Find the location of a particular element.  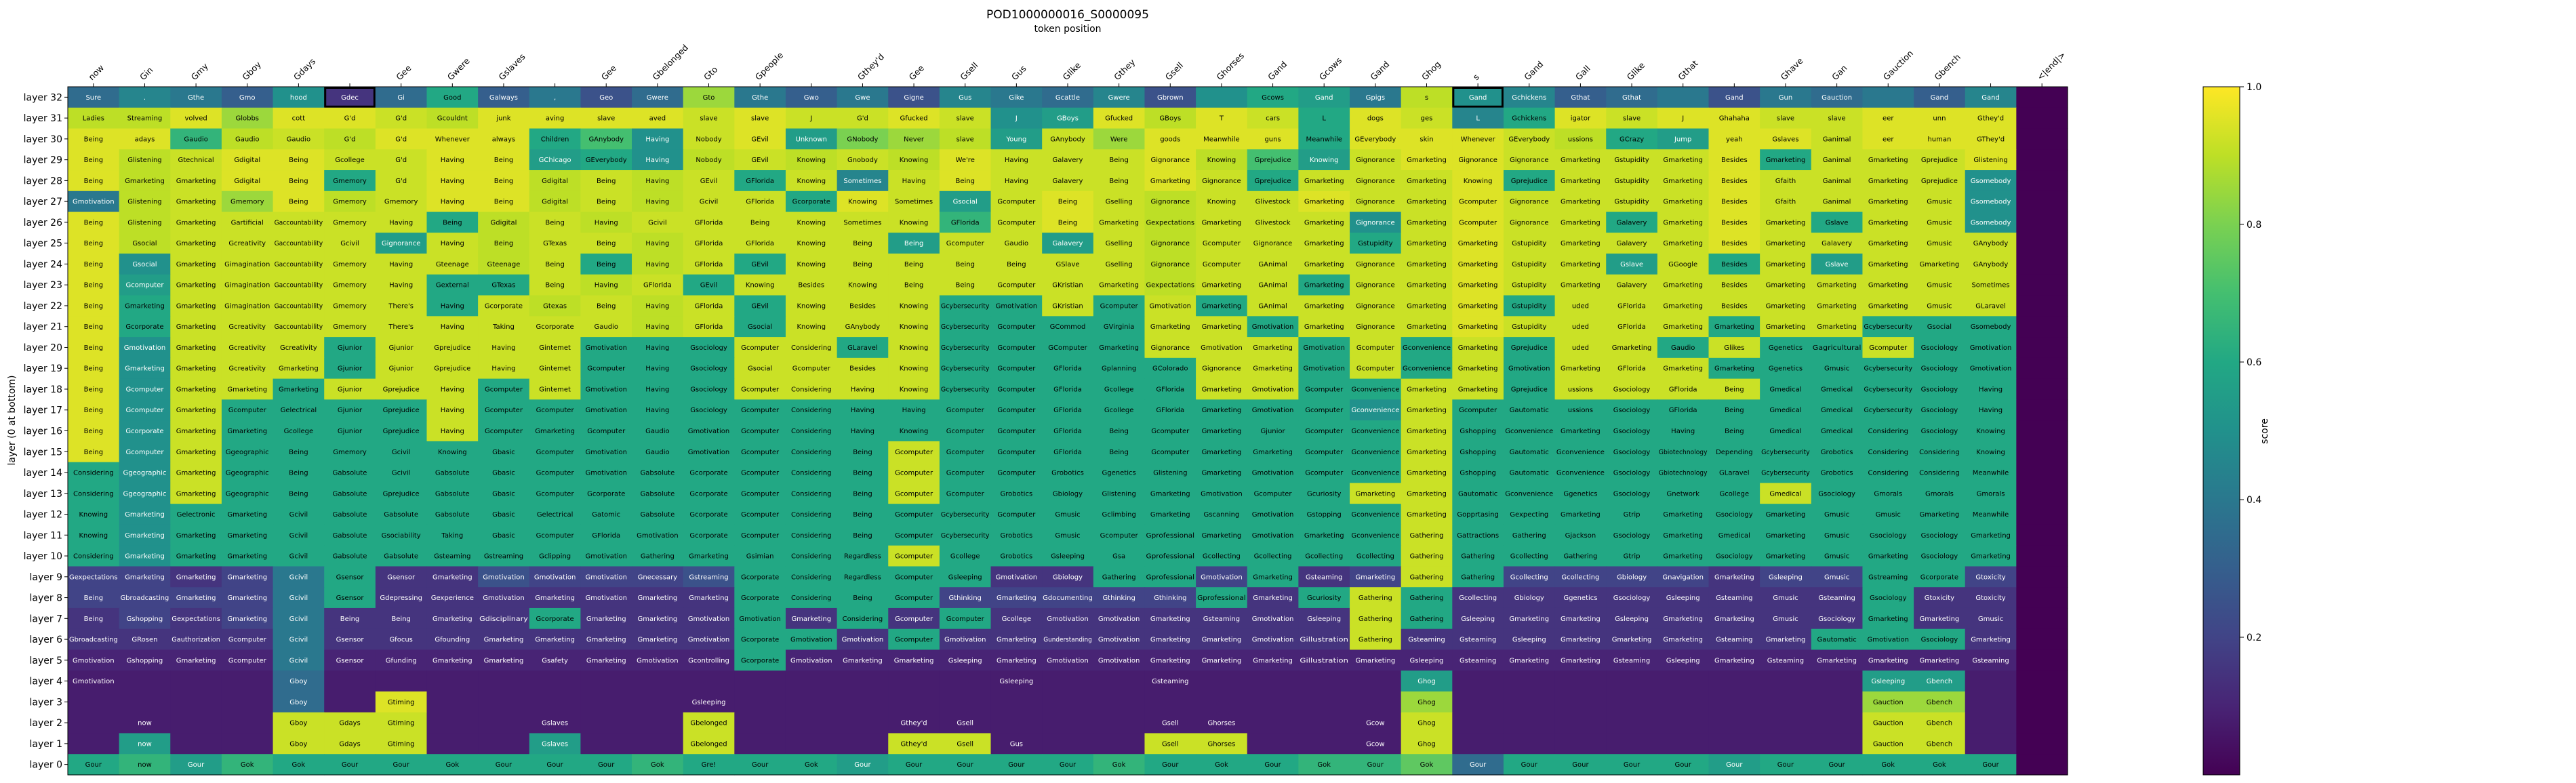

cell-label: Nobody is located at coordinates (708, 139).